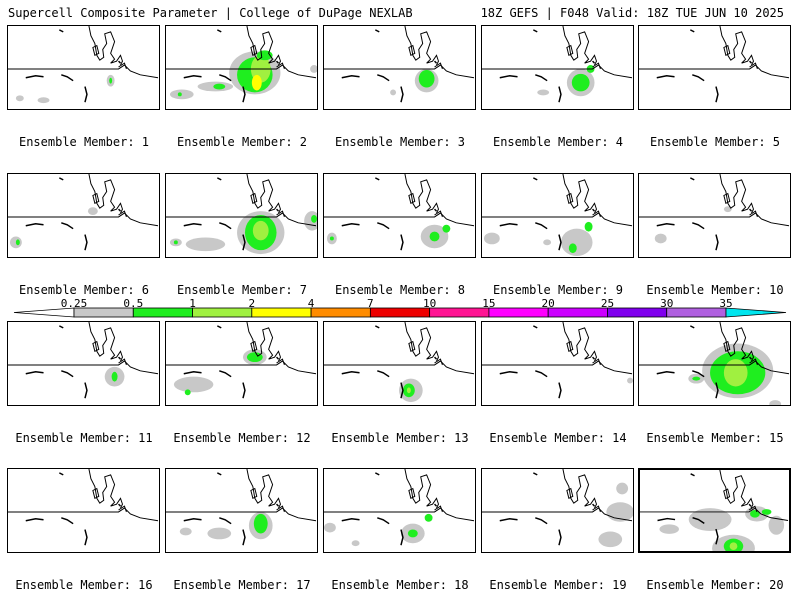 Image resolution: width=800 pixels, height=600 pixels. I want to click on panel-label-2: Ensemble Member: 2, so click(242, 142).